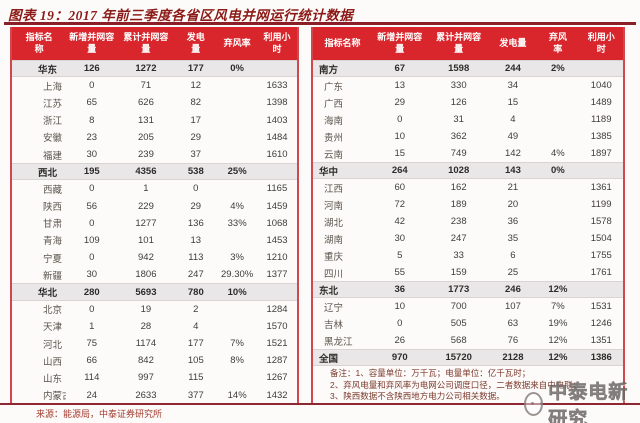 Image resolution: width=640 pixels, height=423 pixels. I want to click on table-row: 辽宁 10 700 107 7% 1531, so click(468, 306).